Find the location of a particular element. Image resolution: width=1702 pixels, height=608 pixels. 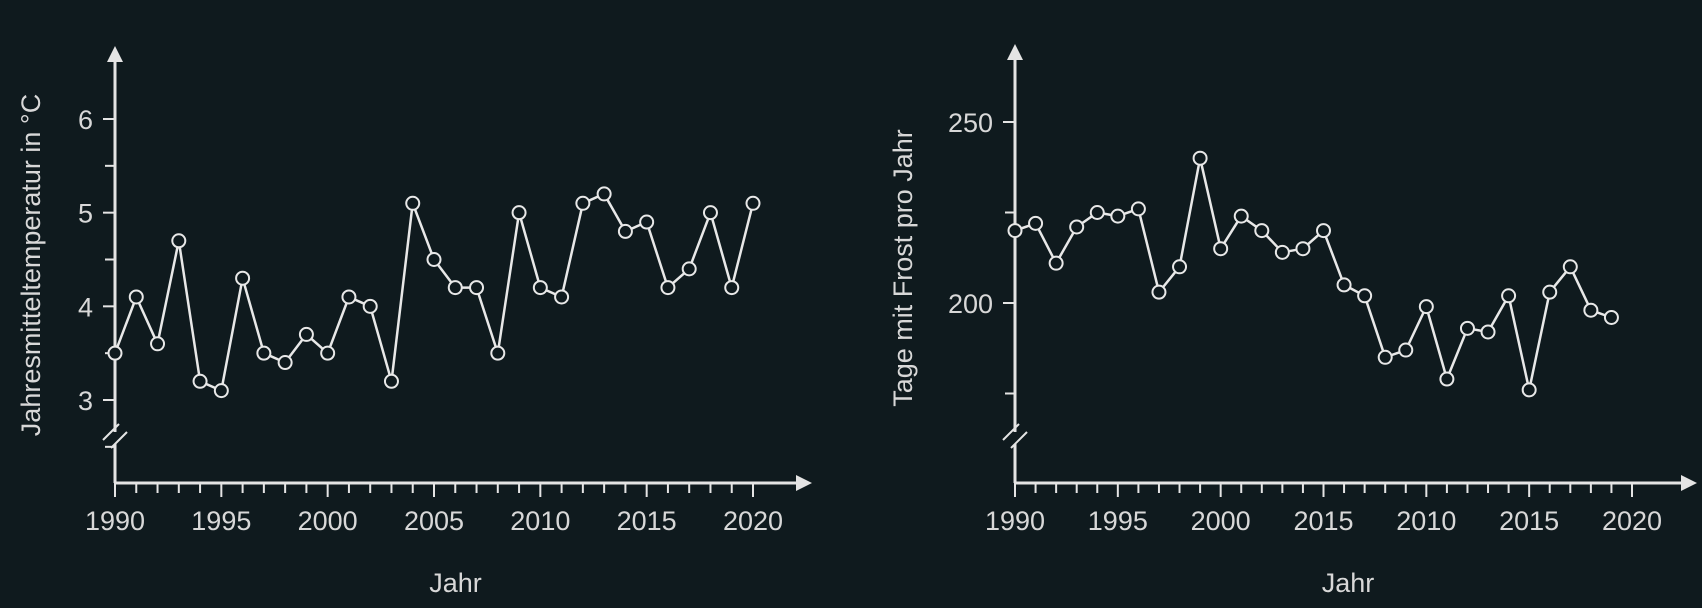

chart1-x-axis-arrow is located at coordinates (1689, 483).